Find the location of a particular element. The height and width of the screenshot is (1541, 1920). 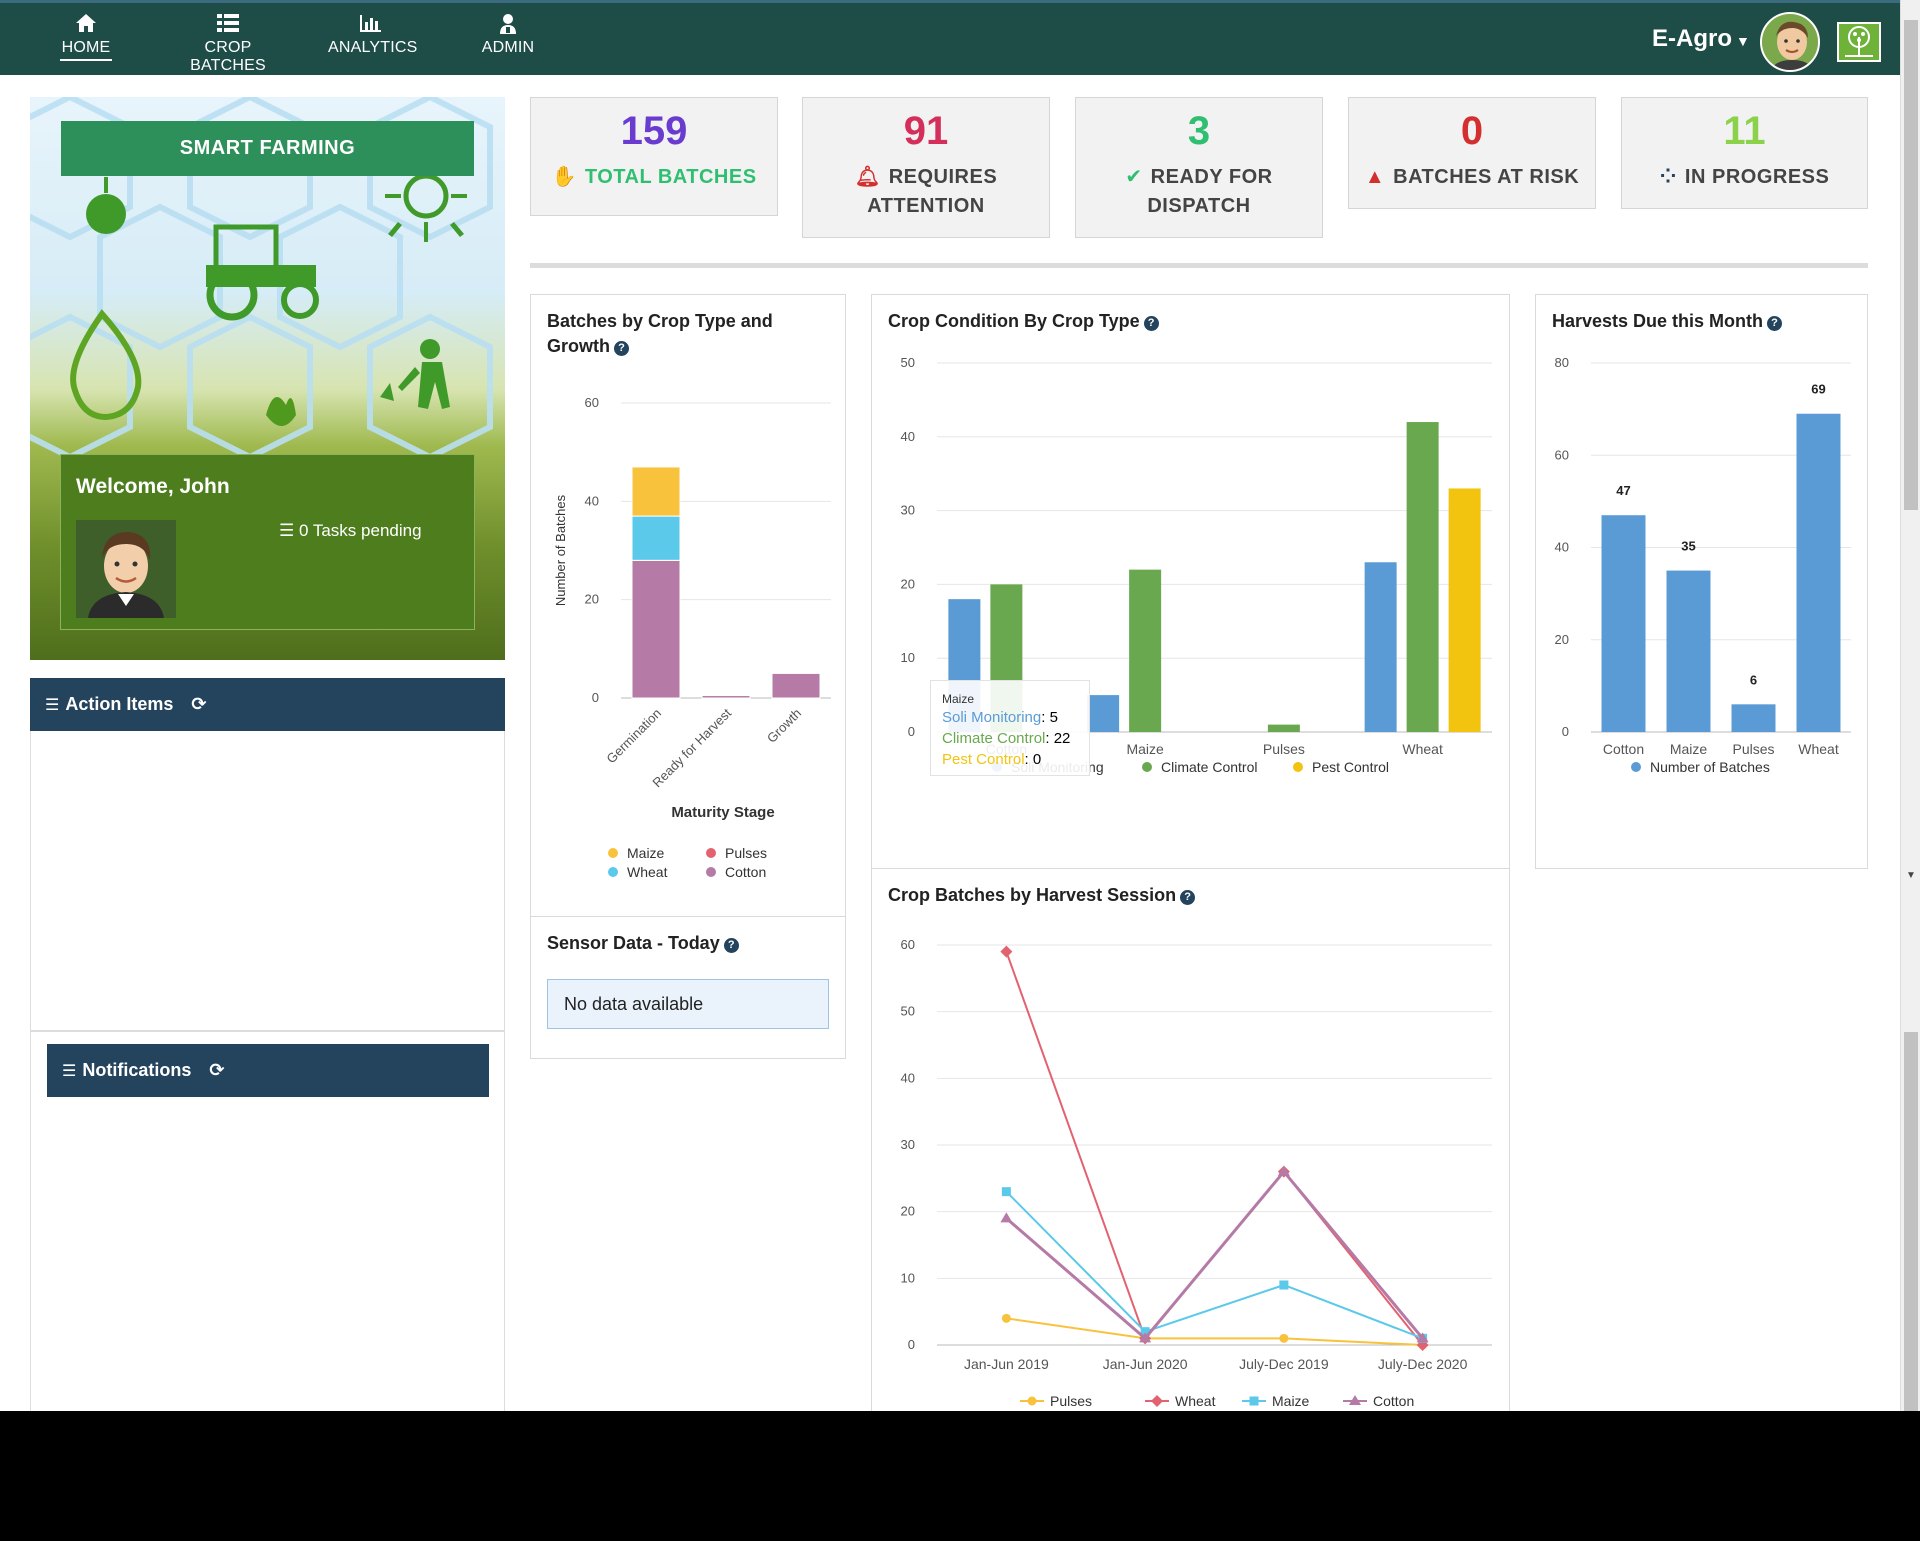

y-tick-label: 0 is located at coordinates (595, 697).